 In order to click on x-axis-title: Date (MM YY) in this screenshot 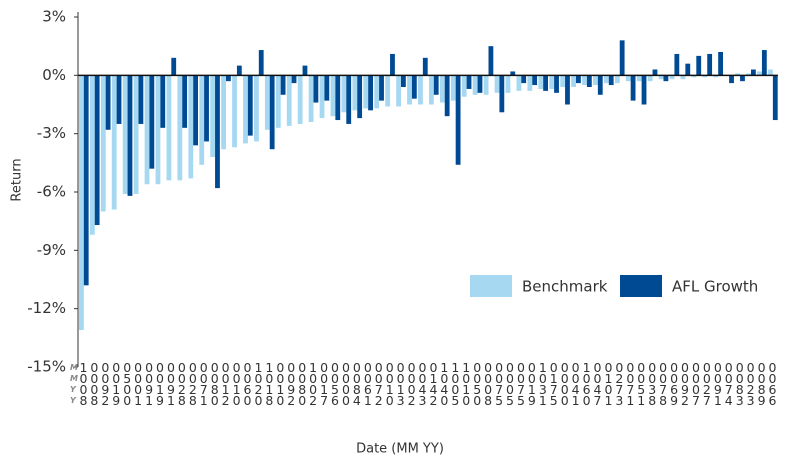, I will do `click(400, 449)`.